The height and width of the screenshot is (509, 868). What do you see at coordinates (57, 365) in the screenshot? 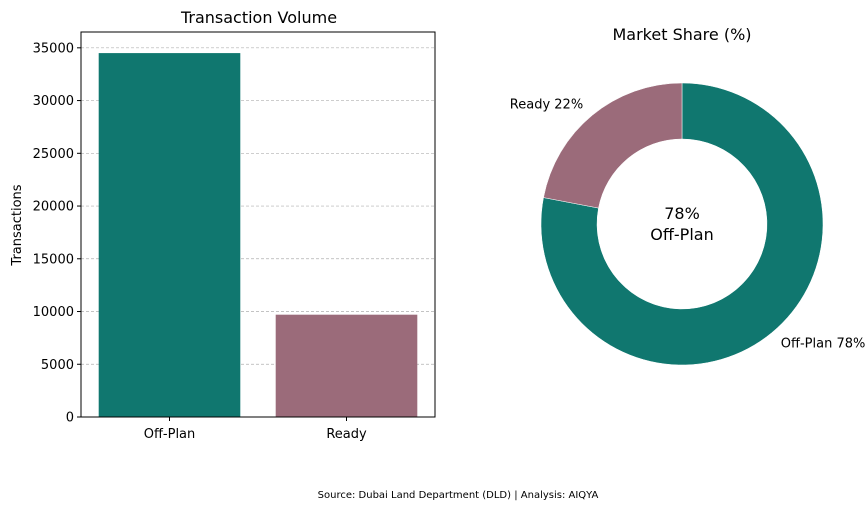
I see `y-tick-label: 5000` at bounding box center [57, 365].